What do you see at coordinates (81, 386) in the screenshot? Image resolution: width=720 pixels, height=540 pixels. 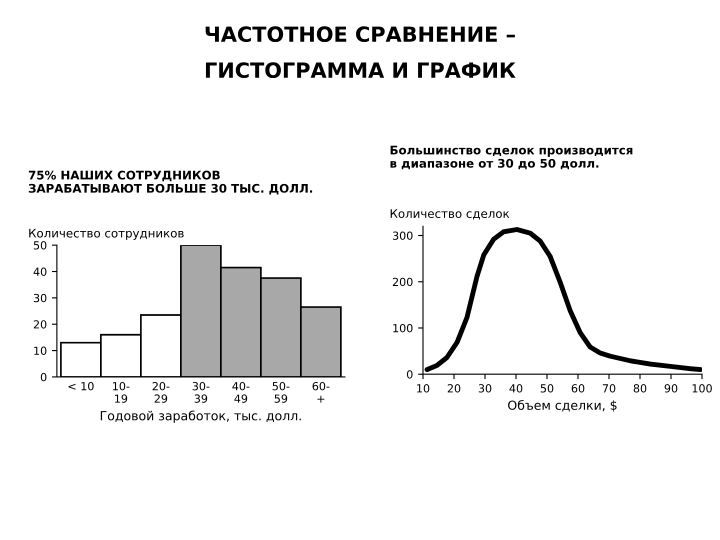 I see `x-tick-label: < 10` at bounding box center [81, 386].